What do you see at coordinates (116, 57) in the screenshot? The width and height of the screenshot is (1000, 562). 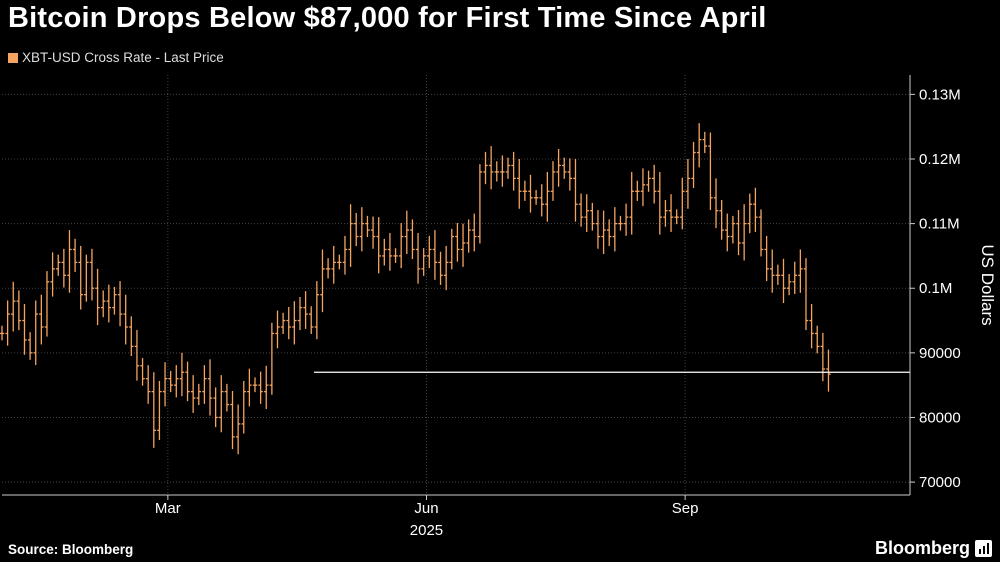 I see `legend: XBT-USD Cross Rate - Last Price` at bounding box center [116, 57].